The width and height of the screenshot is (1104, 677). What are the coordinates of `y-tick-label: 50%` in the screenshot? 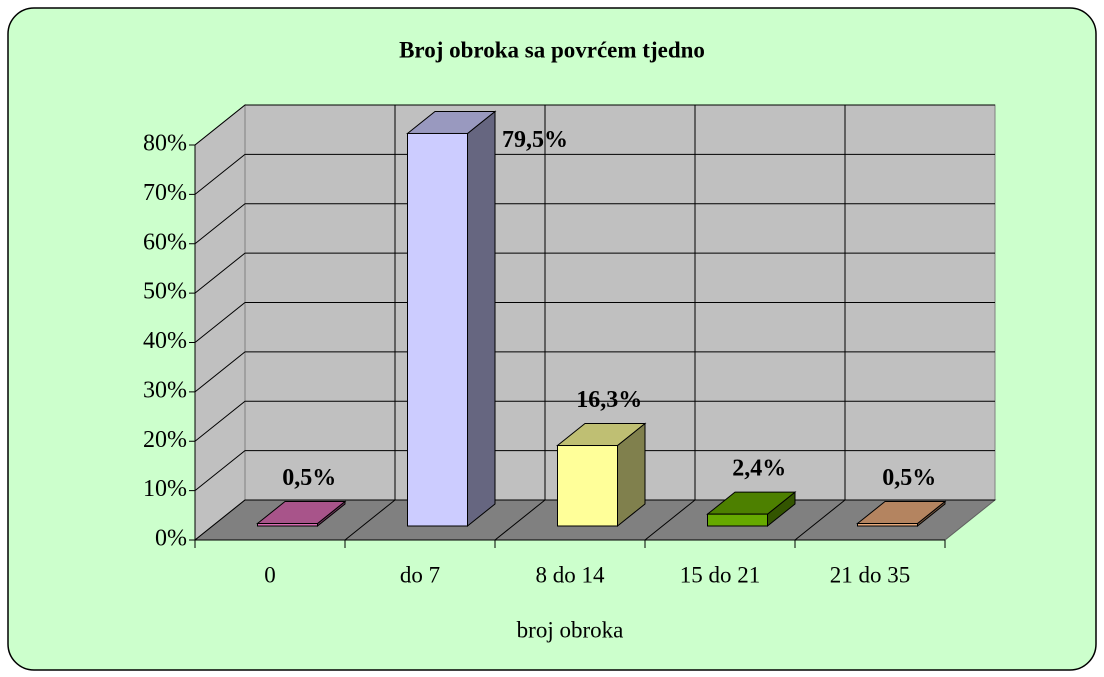 It's located at (165, 292).